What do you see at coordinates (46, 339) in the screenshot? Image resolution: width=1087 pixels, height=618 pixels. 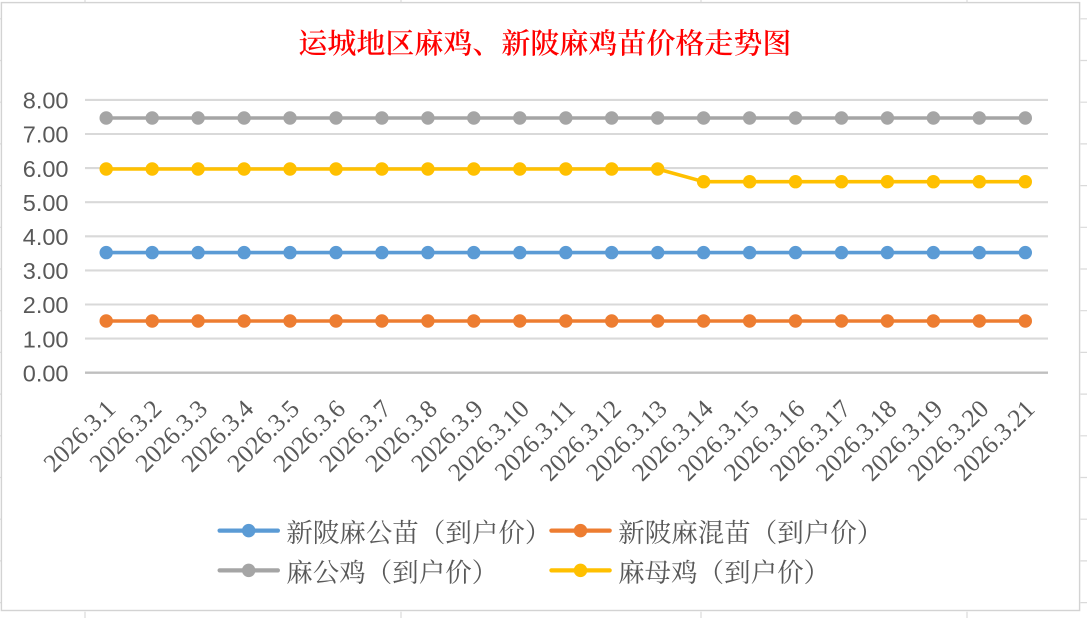 I see `svg-text: 1.00` at bounding box center [46, 339].